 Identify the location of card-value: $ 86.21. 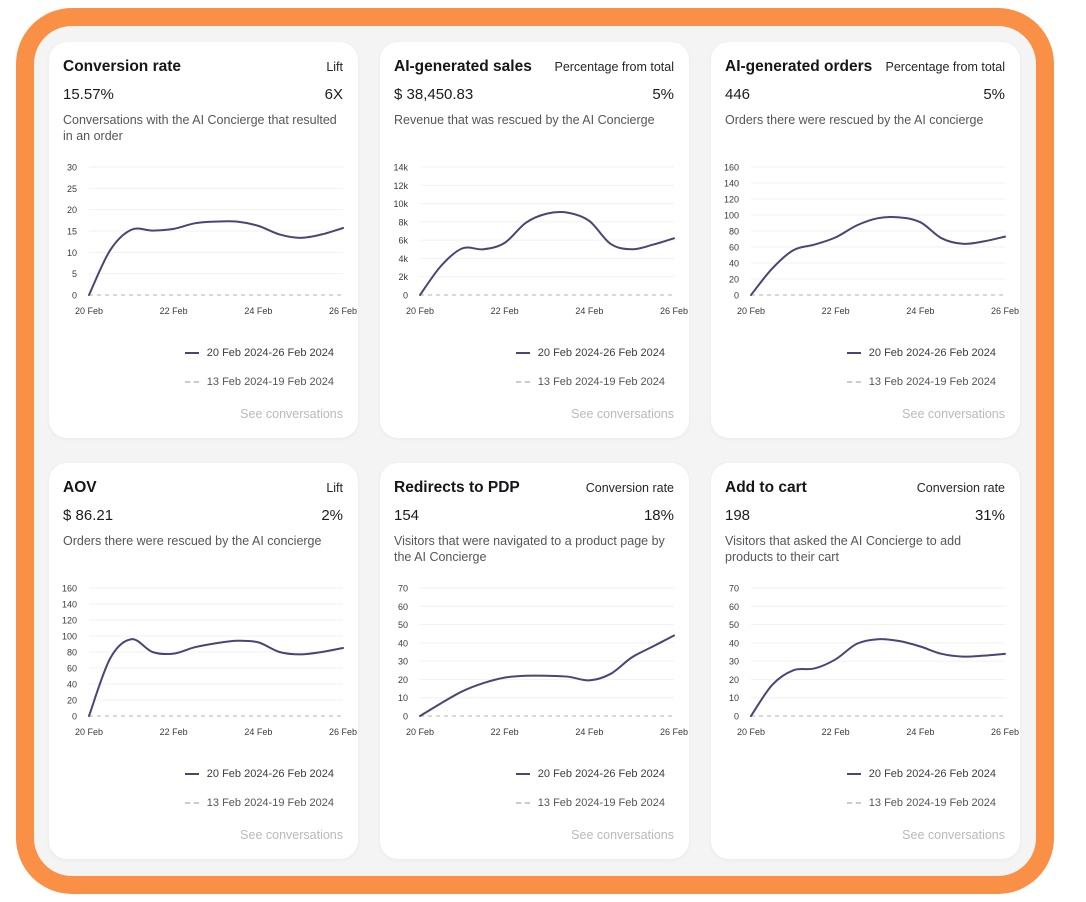
(88, 515).